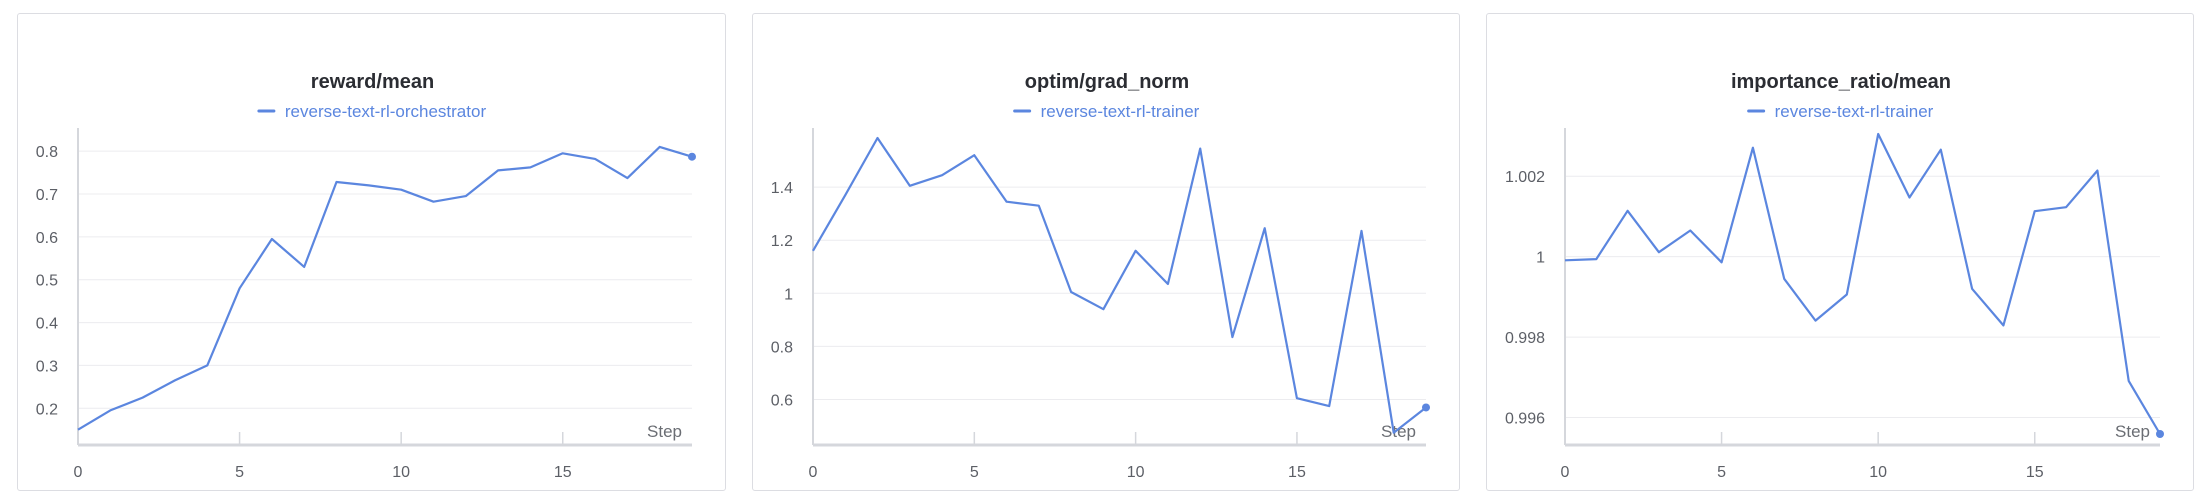 Image resolution: width=2210 pixels, height=502 pixels. What do you see at coordinates (47, 281) in the screenshot?
I see `y-tick-label: 0.5` at bounding box center [47, 281].